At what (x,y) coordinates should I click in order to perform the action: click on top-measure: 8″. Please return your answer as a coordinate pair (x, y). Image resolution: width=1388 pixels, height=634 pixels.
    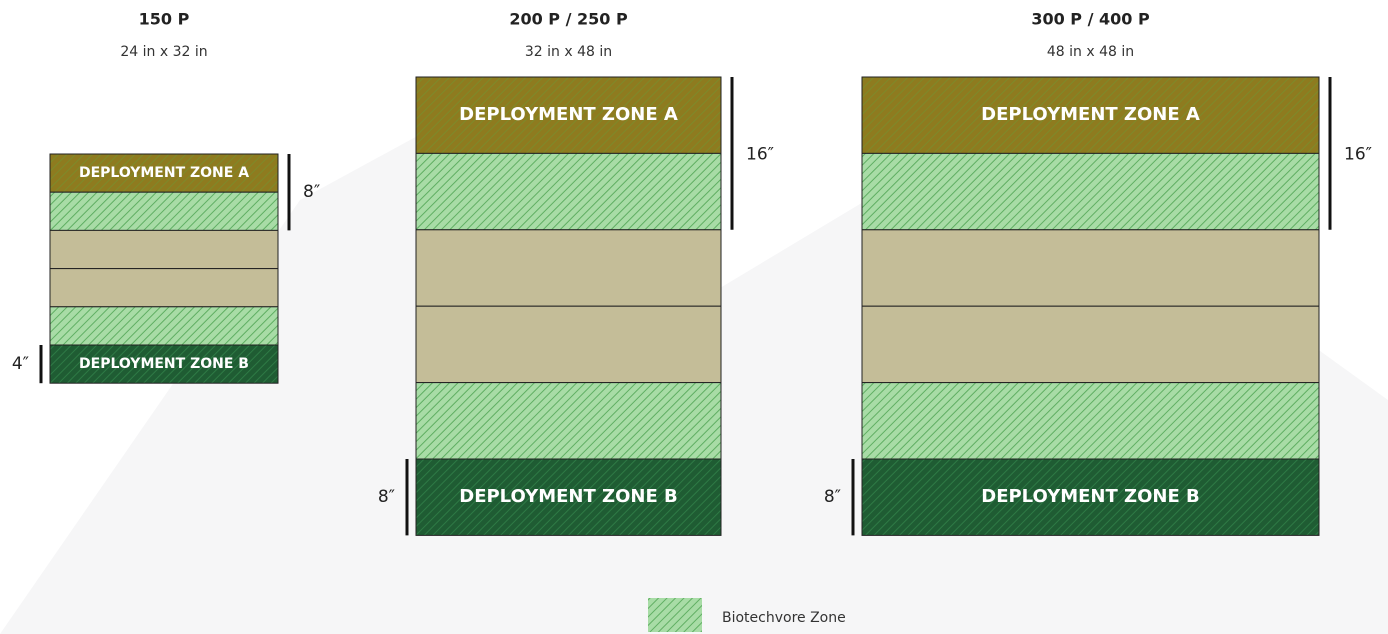
    Looking at the image, I should click on (311, 192).